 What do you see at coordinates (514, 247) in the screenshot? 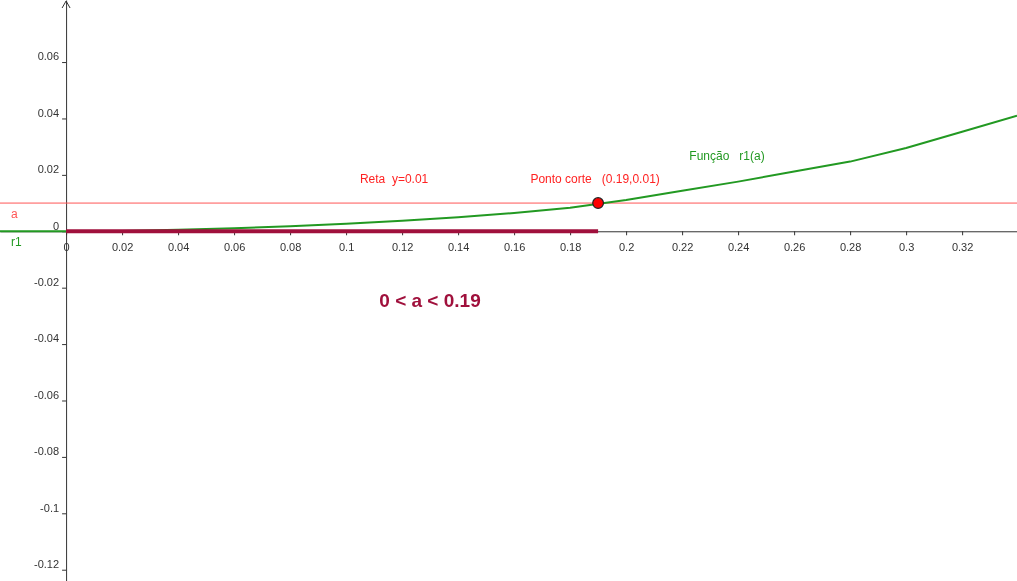
I see `x-tick-label: 0.16` at bounding box center [514, 247].